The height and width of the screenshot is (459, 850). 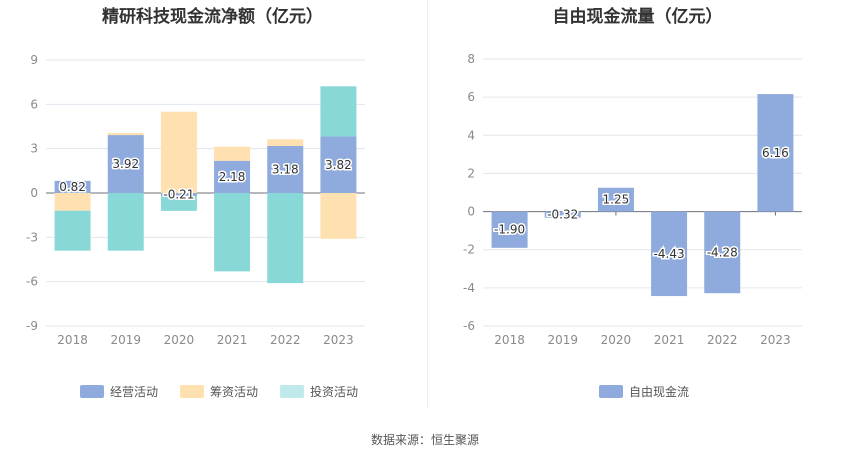 What do you see at coordinates (234, 392) in the screenshot?
I see `legend-label-financing: 筹资活动` at bounding box center [234, 392].